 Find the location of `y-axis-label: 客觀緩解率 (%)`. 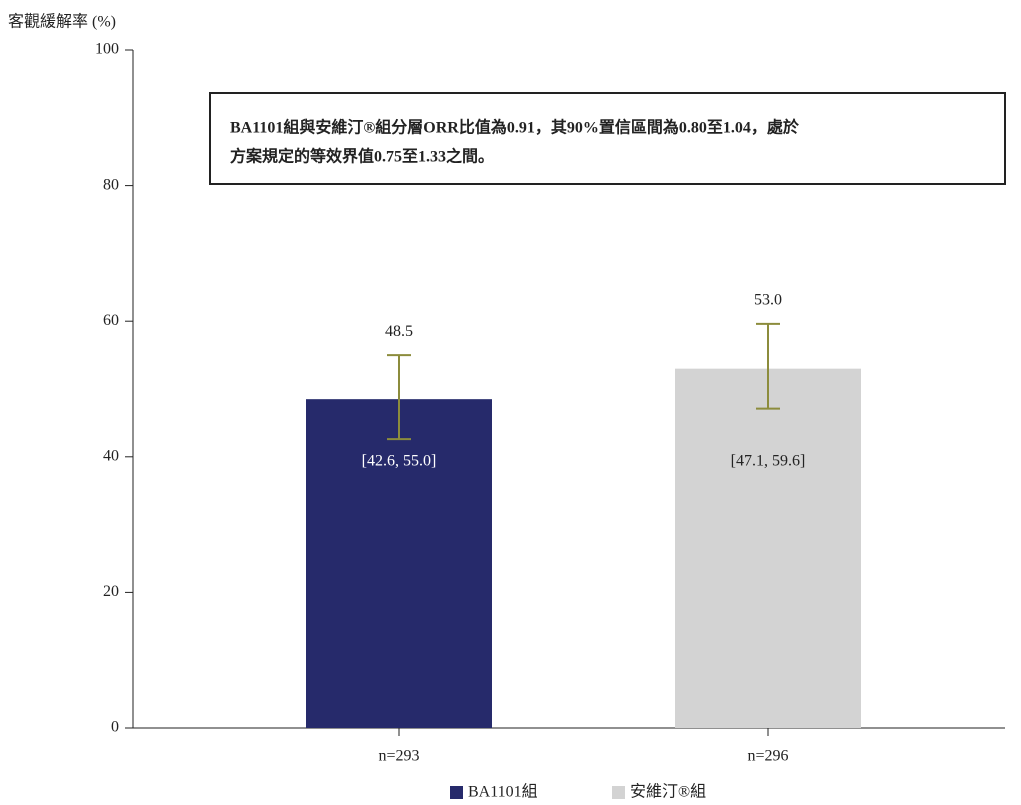

y-axis-label: 客觀緩解率 (%) is located at coordinates (62, 22).